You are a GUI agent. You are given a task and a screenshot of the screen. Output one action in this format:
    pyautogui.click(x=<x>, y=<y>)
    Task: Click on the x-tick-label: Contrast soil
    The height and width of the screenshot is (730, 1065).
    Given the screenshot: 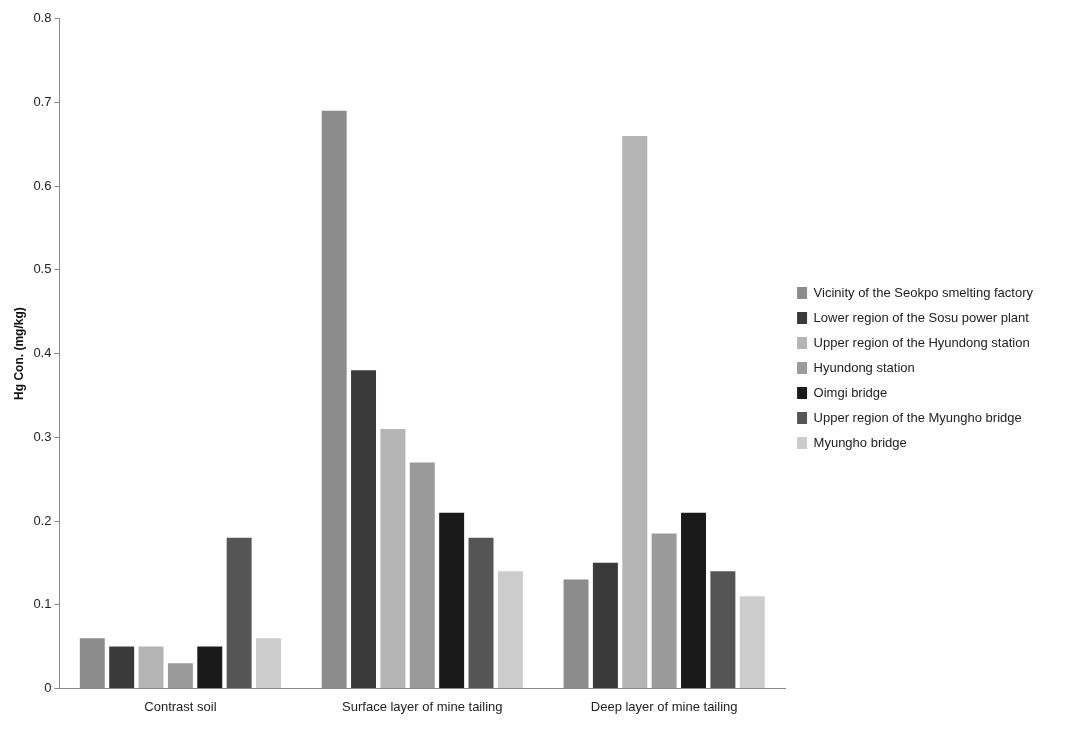 What is the action you would take?
    pyautogui.click(x=180, y=706)
    